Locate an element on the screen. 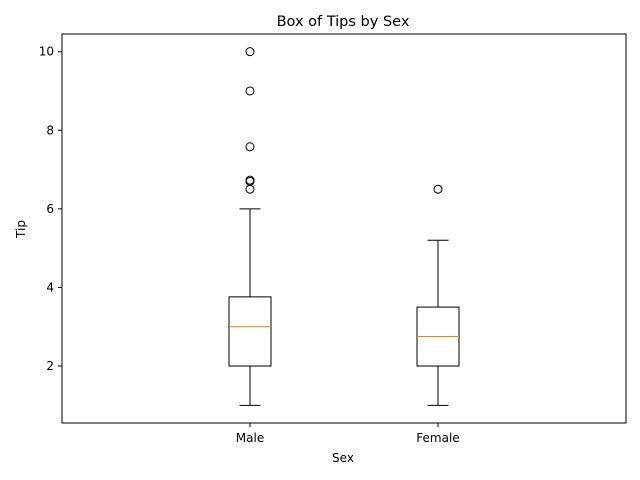  x-tick-label-female: Female is located at coordinates (437, 438).